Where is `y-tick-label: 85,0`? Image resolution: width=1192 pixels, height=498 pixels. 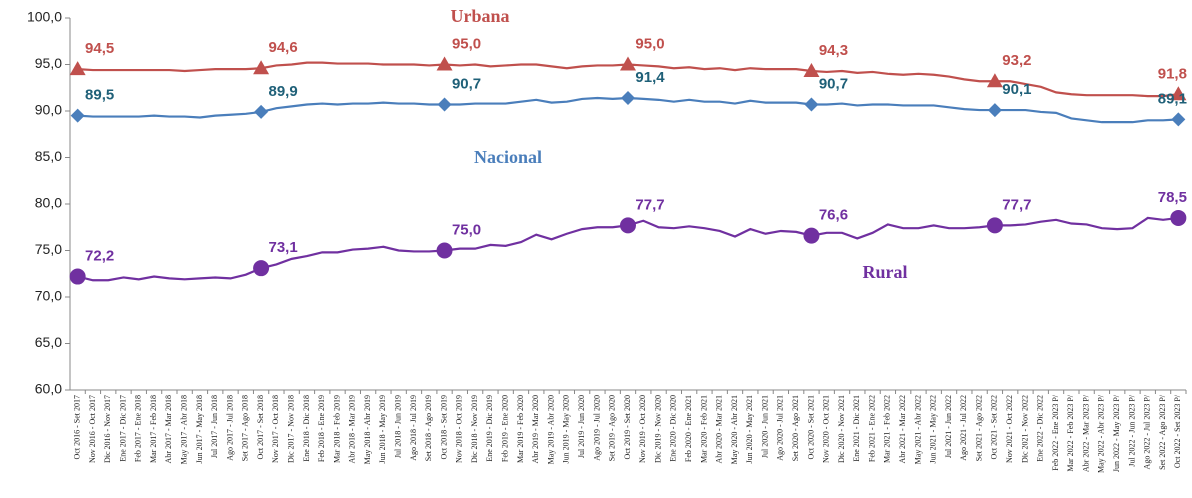
y-tick-label: 85,0 is located at coordinates (48, 156).